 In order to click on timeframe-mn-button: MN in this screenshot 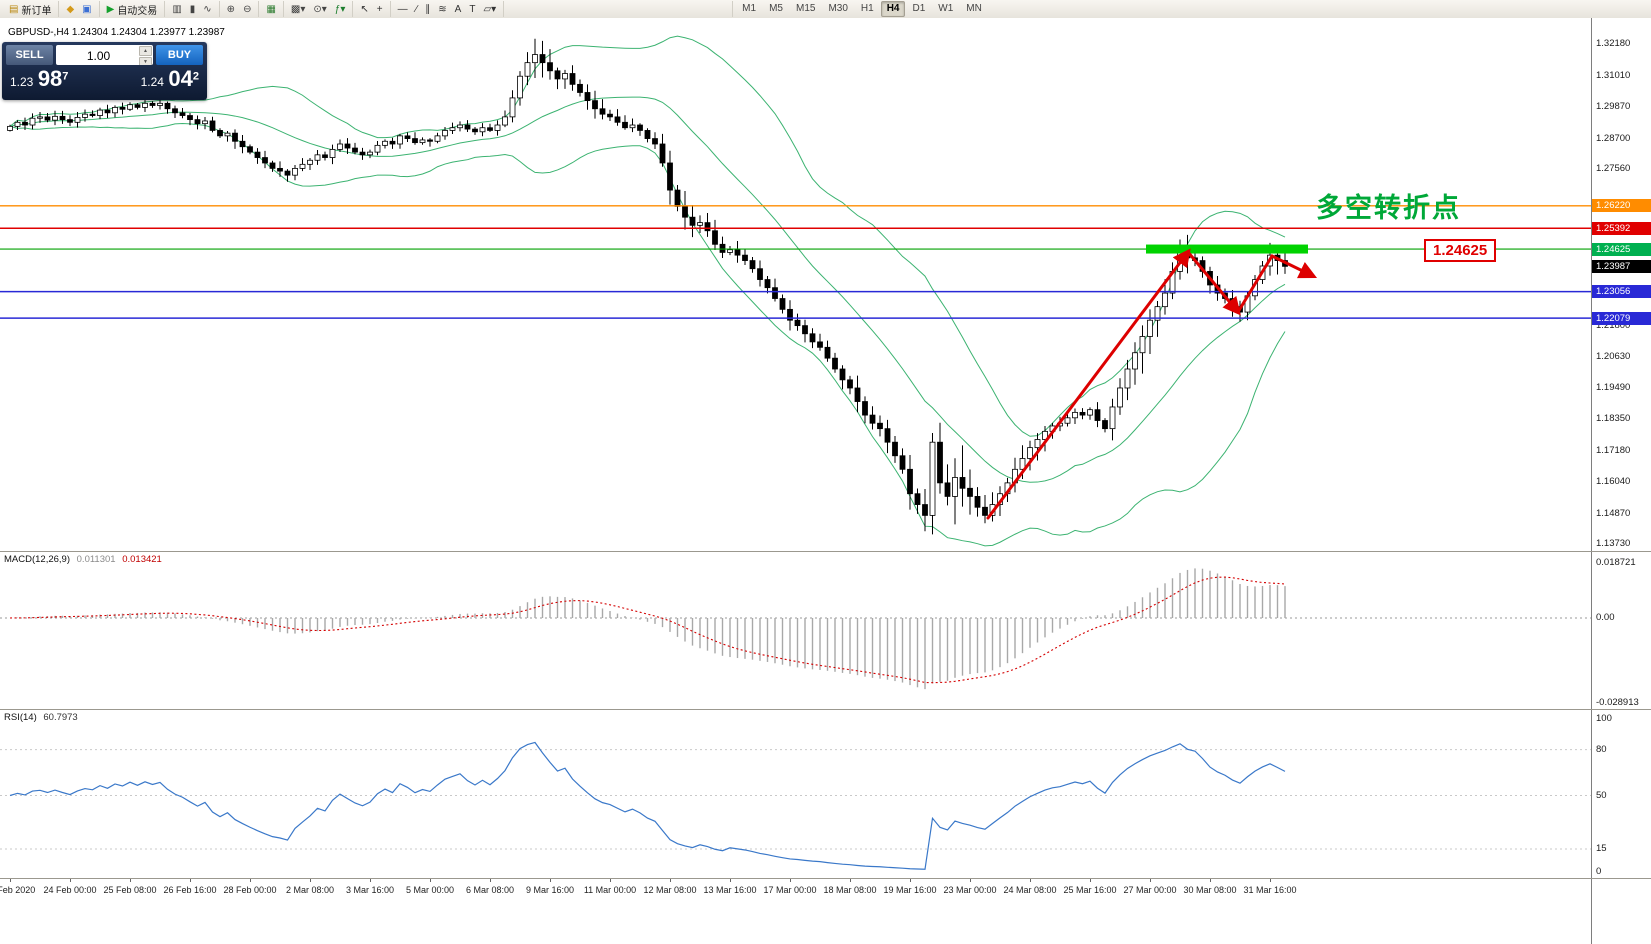, I will do `click(974, 8)`.